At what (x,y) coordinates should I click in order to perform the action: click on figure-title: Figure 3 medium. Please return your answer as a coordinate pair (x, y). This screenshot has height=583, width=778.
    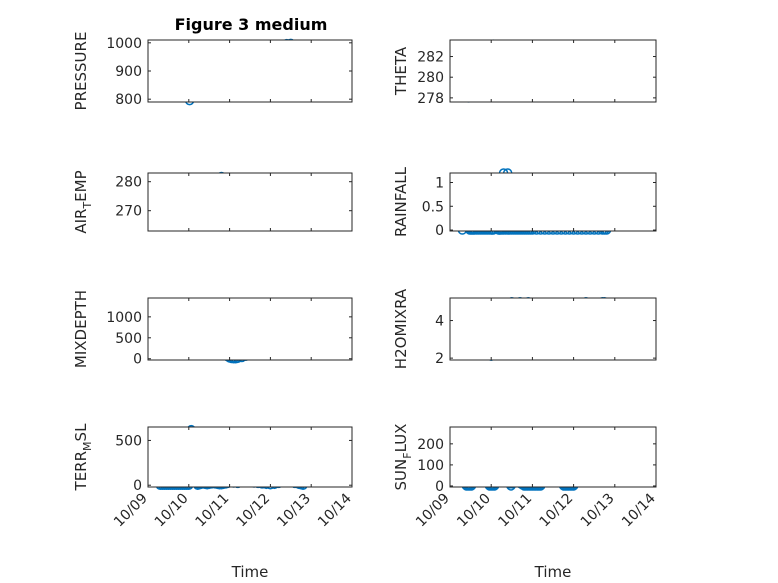
    Looking at the image, I should click on (251, 24).